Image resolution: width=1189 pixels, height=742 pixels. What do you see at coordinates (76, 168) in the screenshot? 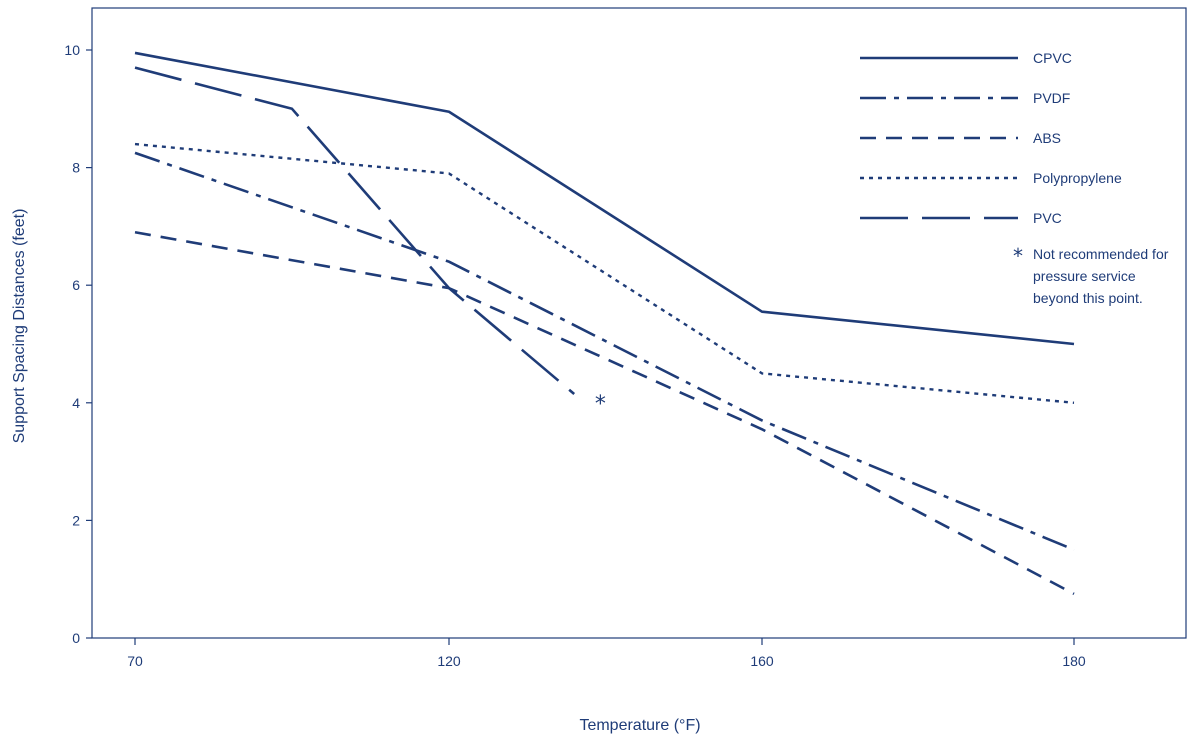
I see `y-tick-label: 8` at bounding box center [76, 168].